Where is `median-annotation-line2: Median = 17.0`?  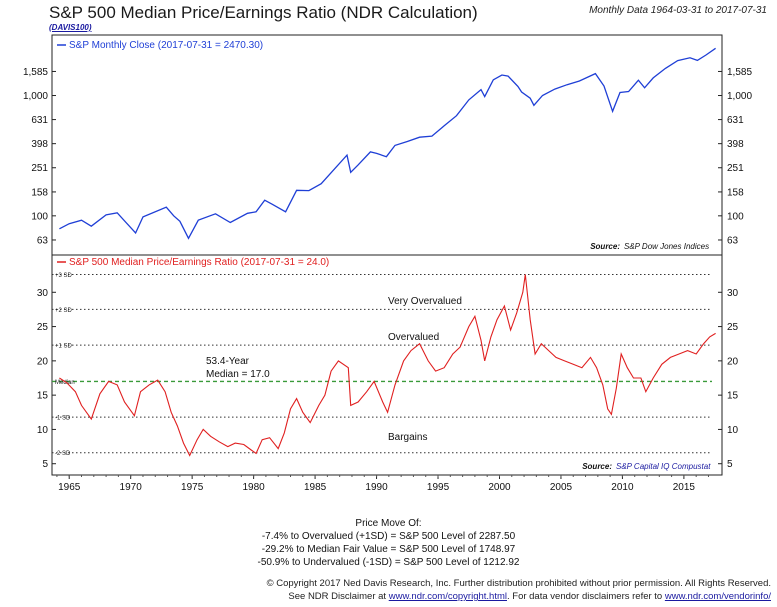 median-annotation-line2: Median = 17.0 is located at coordinates (238, 374).